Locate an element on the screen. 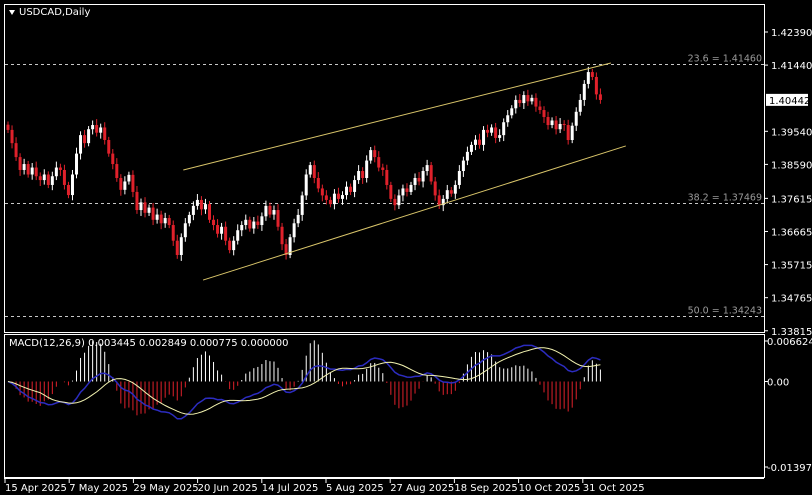 The image size is (812, 495). date-tick-label: 5 Aug 2025 is located at coordinates (355, 488).